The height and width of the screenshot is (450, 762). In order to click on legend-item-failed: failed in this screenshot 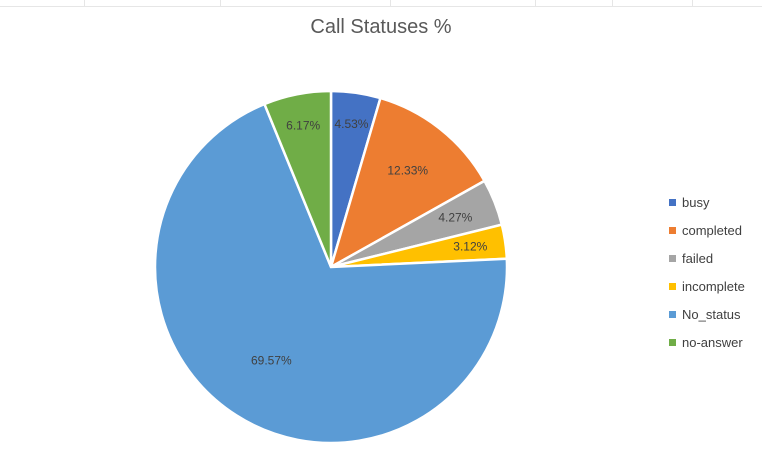, I will do `click(707, 258)`.